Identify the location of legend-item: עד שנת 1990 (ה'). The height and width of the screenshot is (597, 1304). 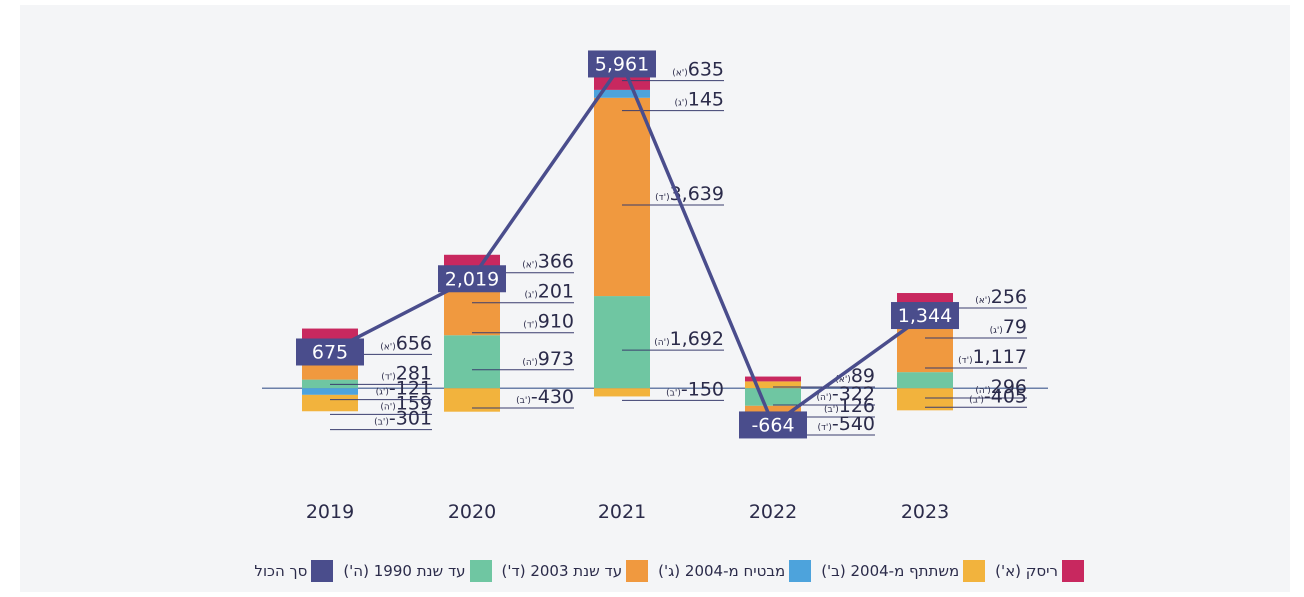
(417, 571).